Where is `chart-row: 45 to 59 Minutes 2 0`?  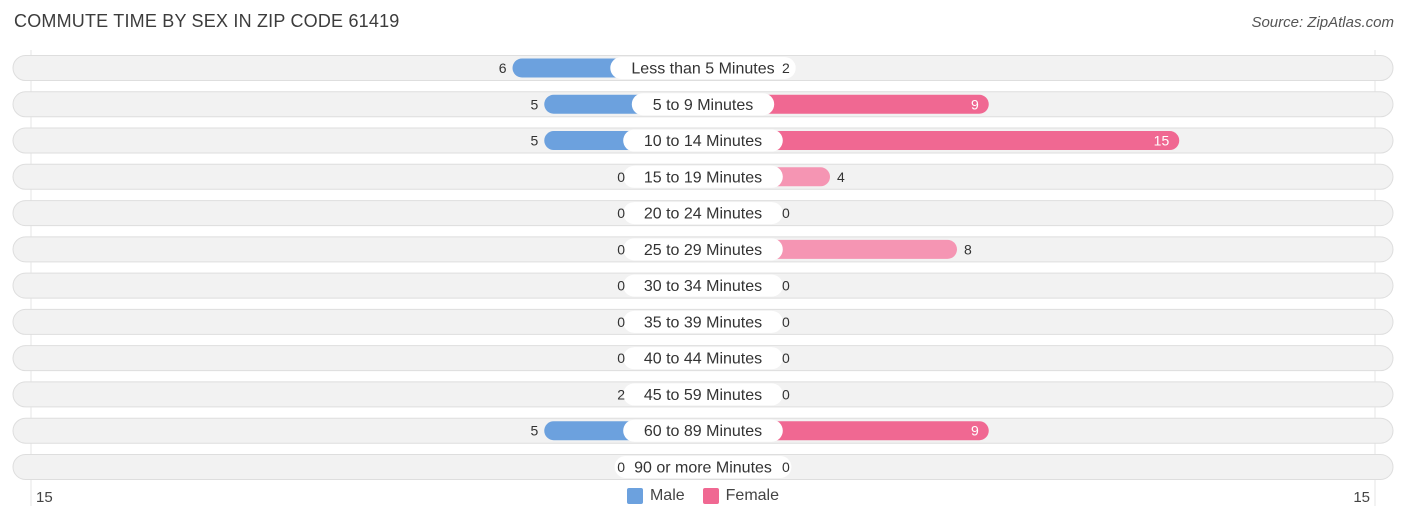
chart-row: 45 to 59 Minutes 2 0 is located at coordinates (703, 394).